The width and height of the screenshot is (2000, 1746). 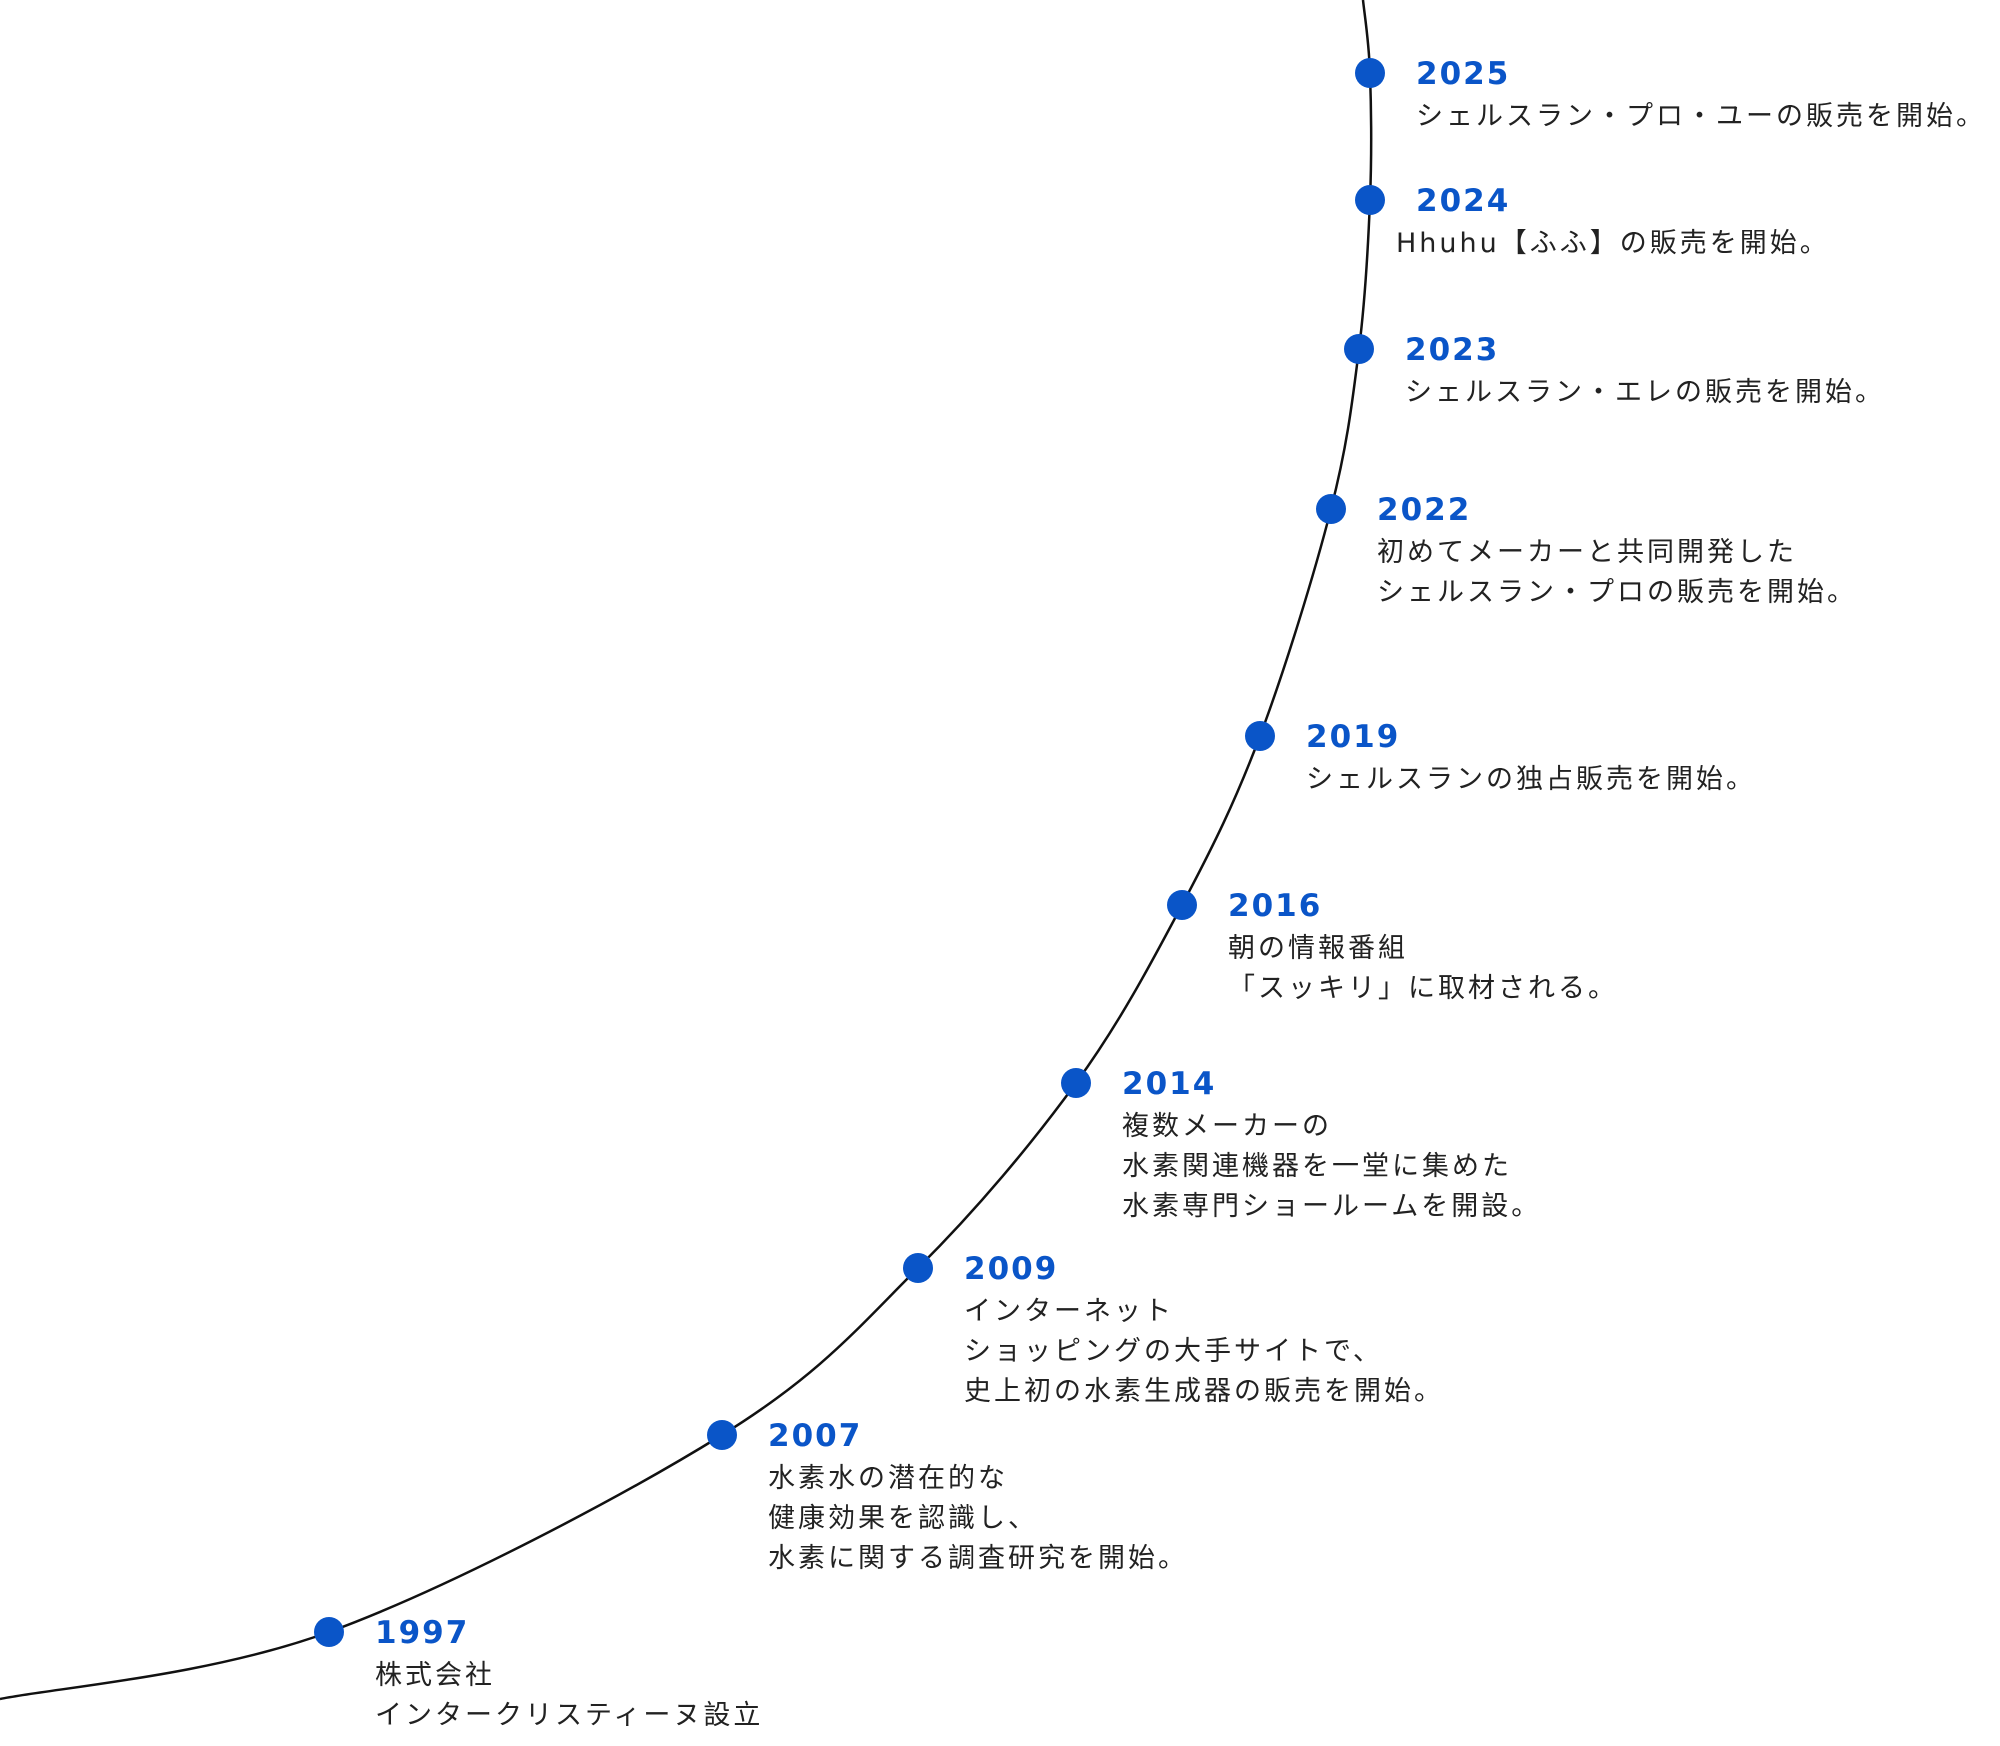 What do you see at coordinates (1331, 1206) in the screenshot?
I see `description: 水素専門ショールームを開設。` at bounding box center [1331, 1206].